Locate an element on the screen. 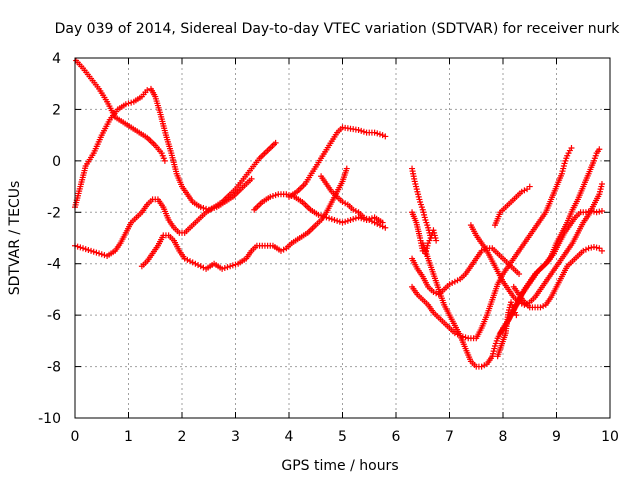  x-tick-label: 10 is located at coordinates (610, 437).